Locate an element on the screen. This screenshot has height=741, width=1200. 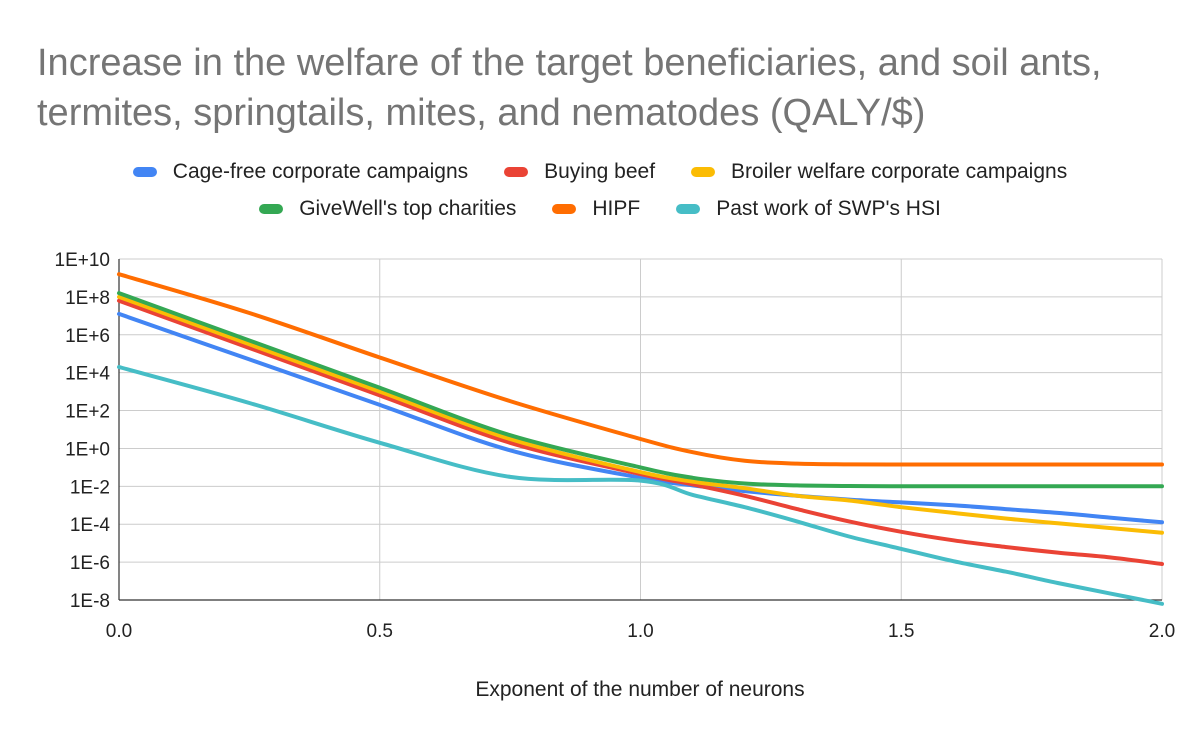
legend-item-givewell: GiveWell's top charities is located at coordinates (387, 209).